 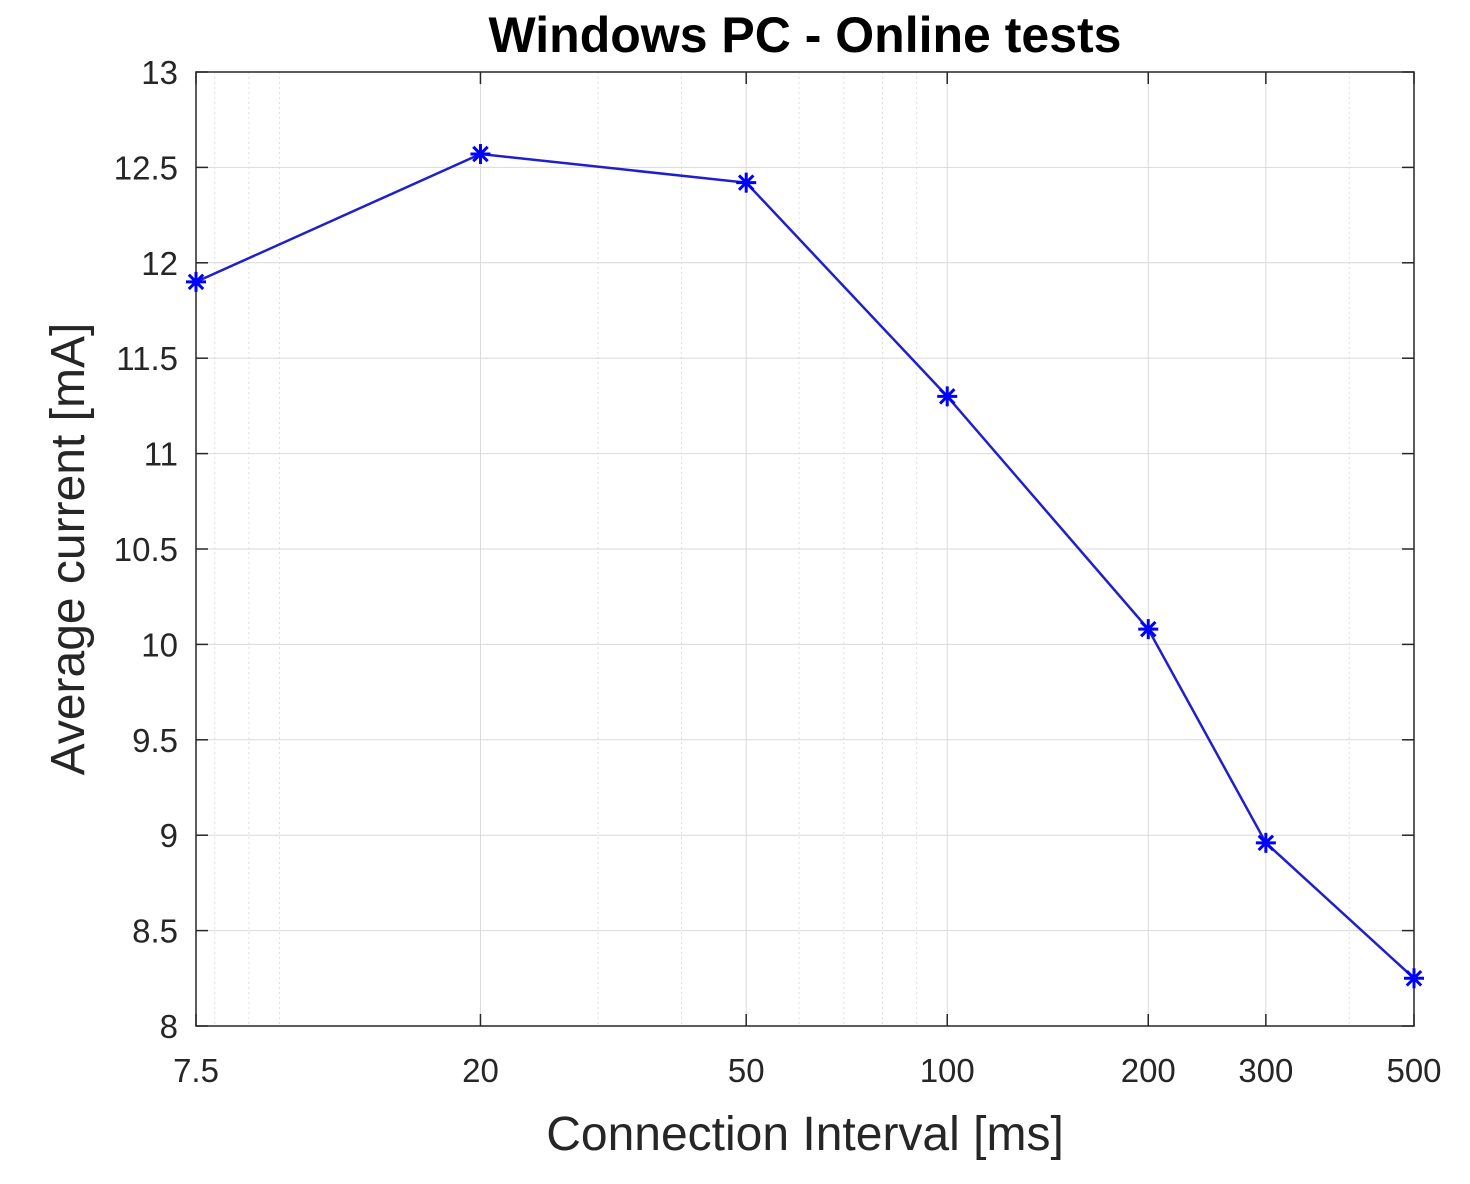 What do you see at coordinates (1265, 1070) in the screenshot?
I see `x-tick-label: 300` at bounding box center [1265, 1070].